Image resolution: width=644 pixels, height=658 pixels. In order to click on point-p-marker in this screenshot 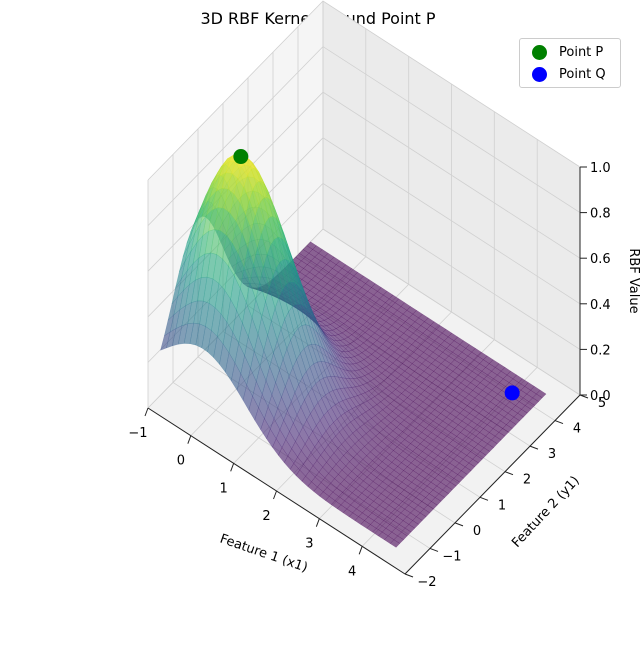, I will do `click(241, 157)`.